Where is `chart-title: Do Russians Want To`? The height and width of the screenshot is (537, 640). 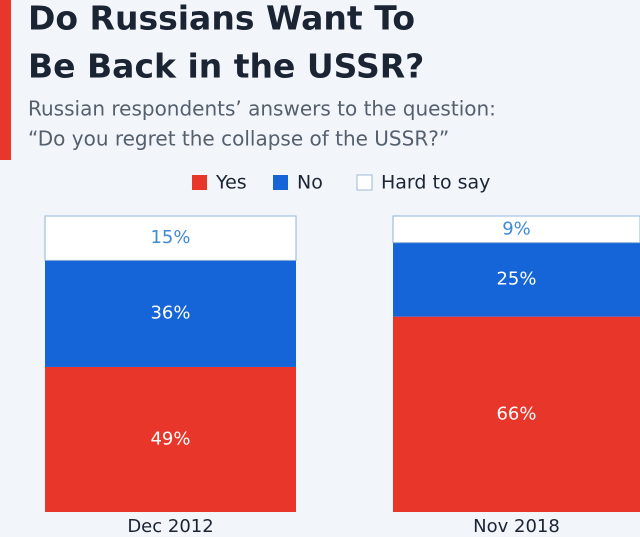
chart-title: Do Russians Want To is located at coordinates (221, 19).